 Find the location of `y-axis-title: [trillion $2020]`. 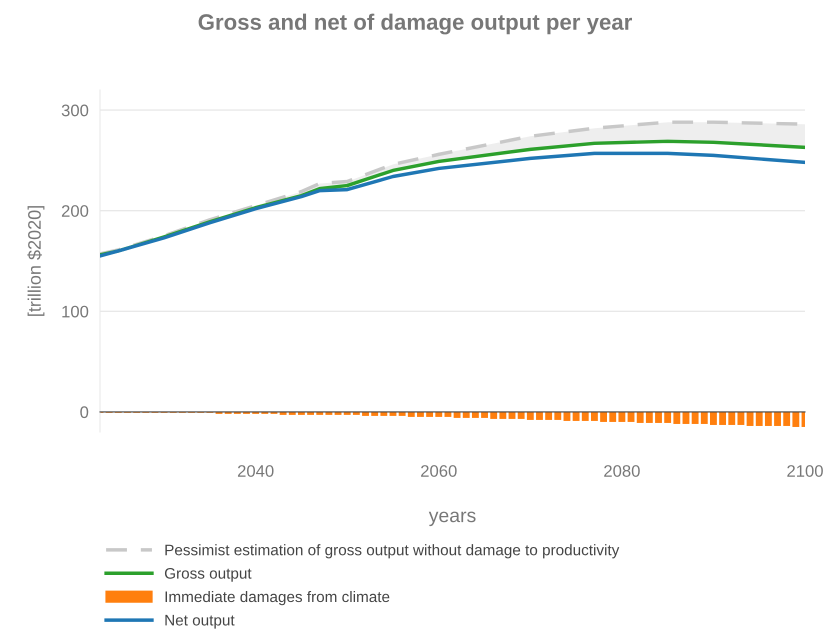

y-axis-title: [trillion $2020] is located at coordinates (35, 261).